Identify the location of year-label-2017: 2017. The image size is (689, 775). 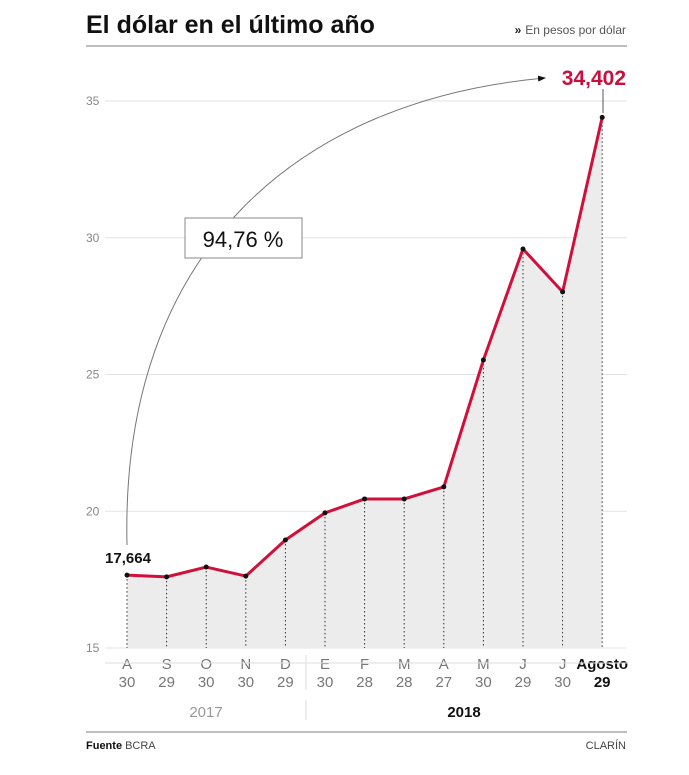
(205, 712).